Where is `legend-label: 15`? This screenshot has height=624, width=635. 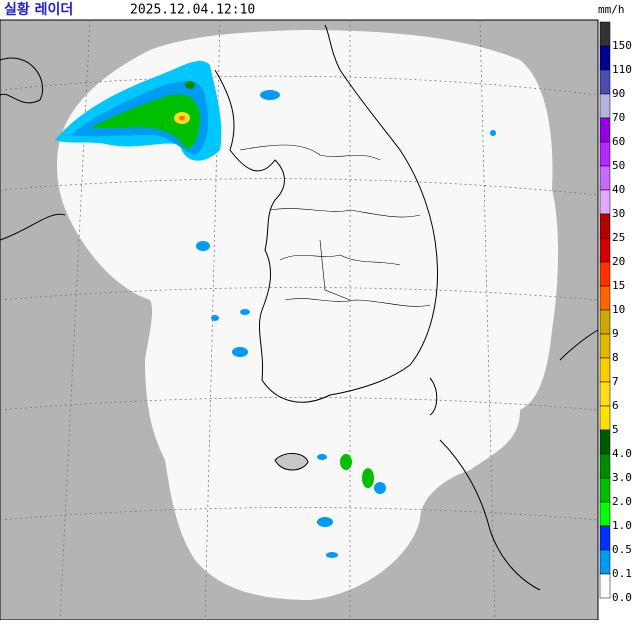
legend-label: 15 is located at coordinates (618, 285).